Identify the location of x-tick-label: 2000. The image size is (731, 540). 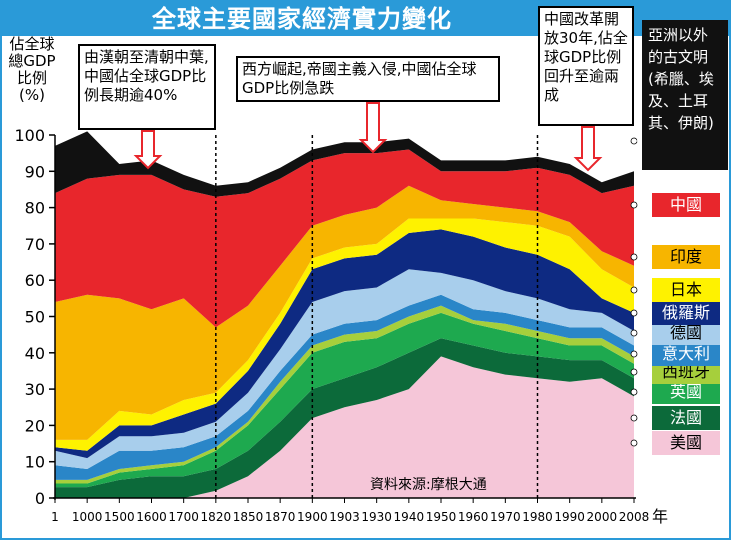
(602, 517).